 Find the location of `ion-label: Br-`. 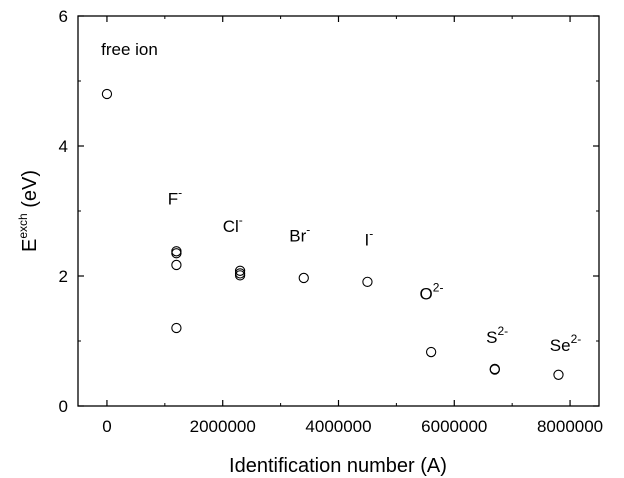

ion-label: Br- is located at coordinates (299, 234).